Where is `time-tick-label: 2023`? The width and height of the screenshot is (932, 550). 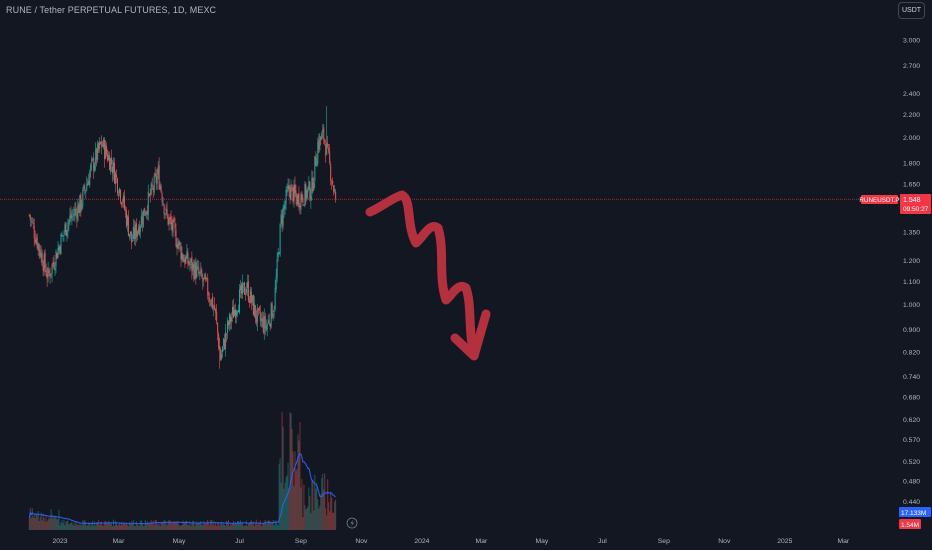
time-tick-label: 2023 is located at coordinates (59, 541).